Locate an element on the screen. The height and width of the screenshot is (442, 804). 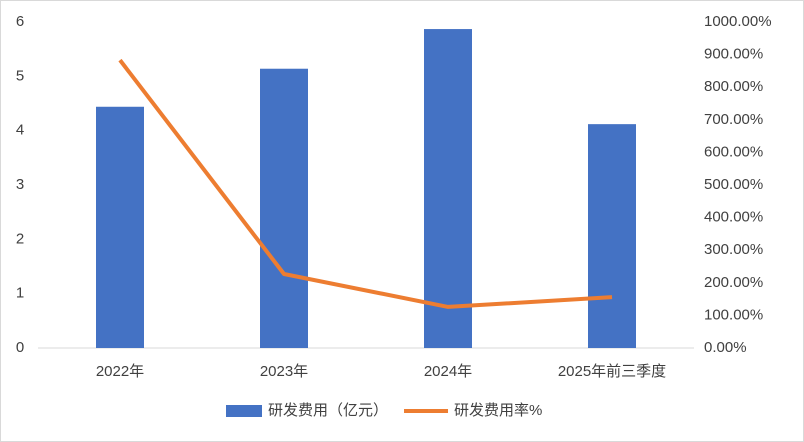
y2-tick-label: 200.00% is located at coordinates (733, 282).